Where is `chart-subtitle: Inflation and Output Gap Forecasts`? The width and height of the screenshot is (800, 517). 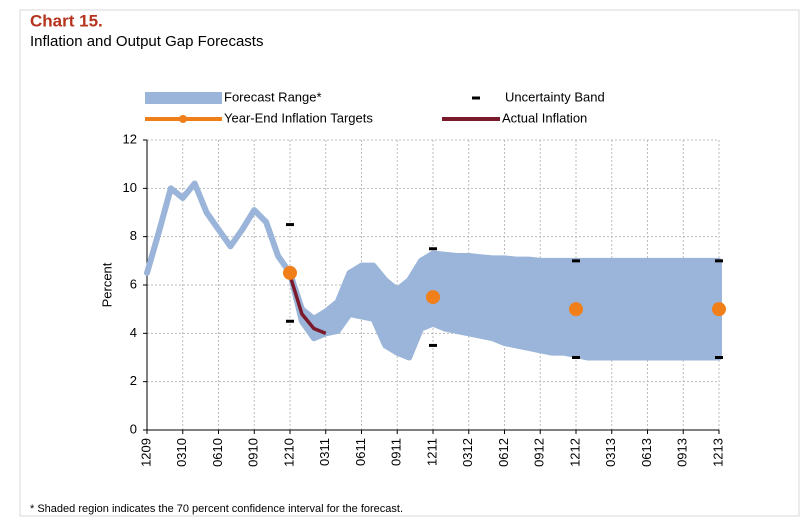 chart-subtitle: Inflation and Output Gap Forecasts is located at coordinates (146, 41).